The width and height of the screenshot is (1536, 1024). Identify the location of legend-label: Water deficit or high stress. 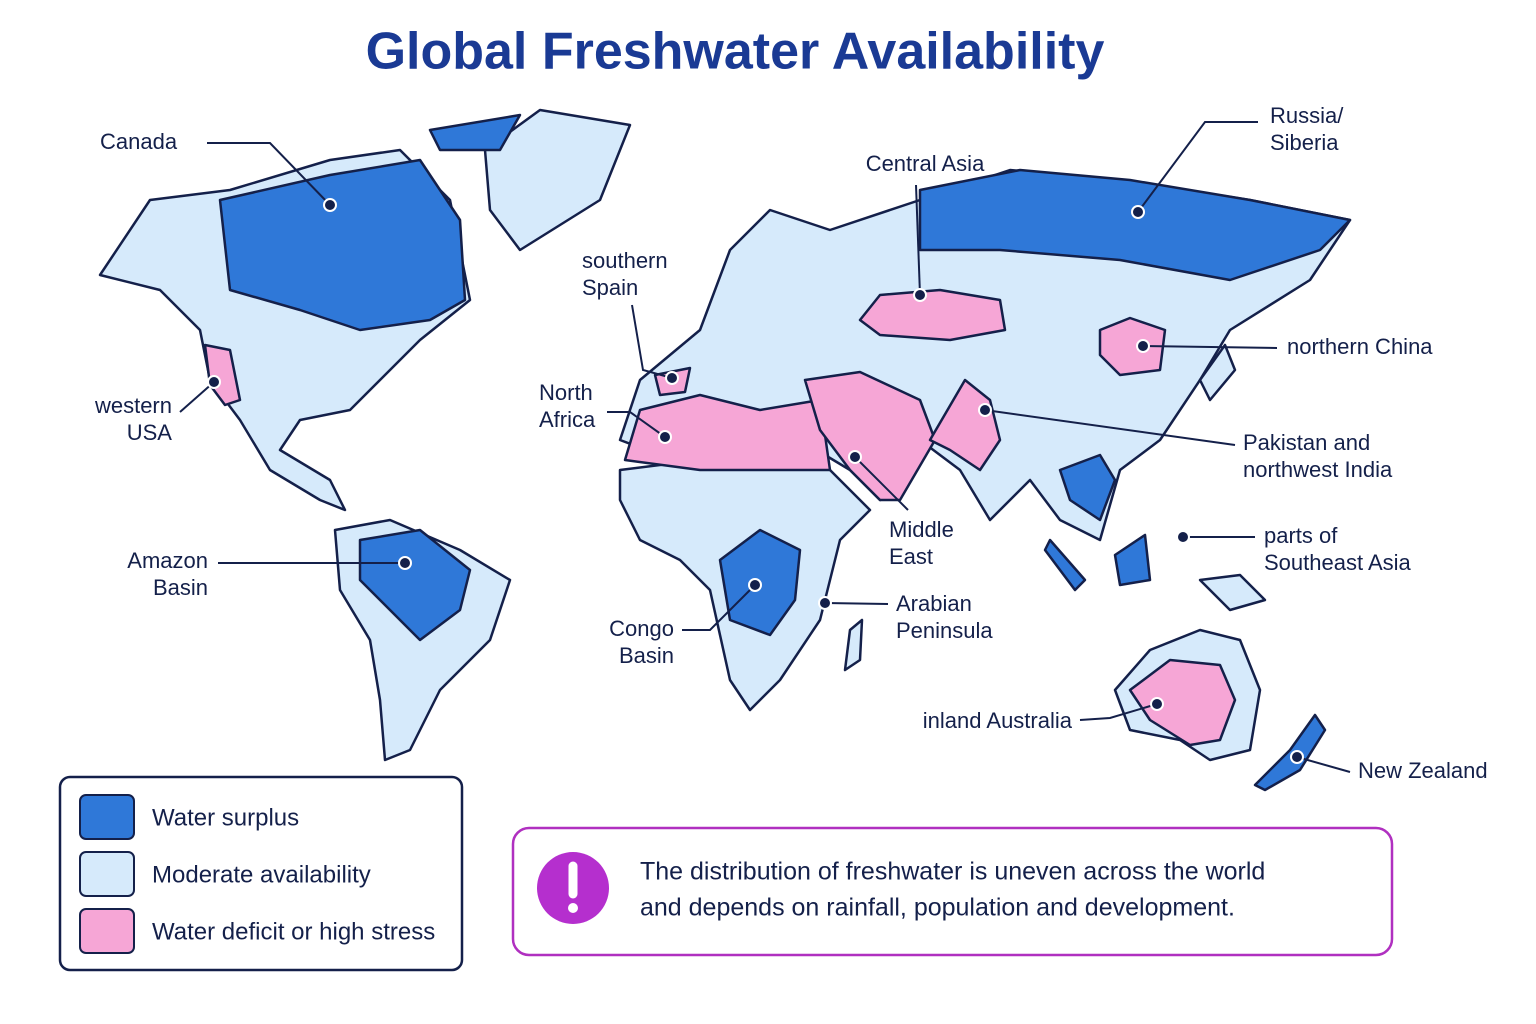
(293, 931).